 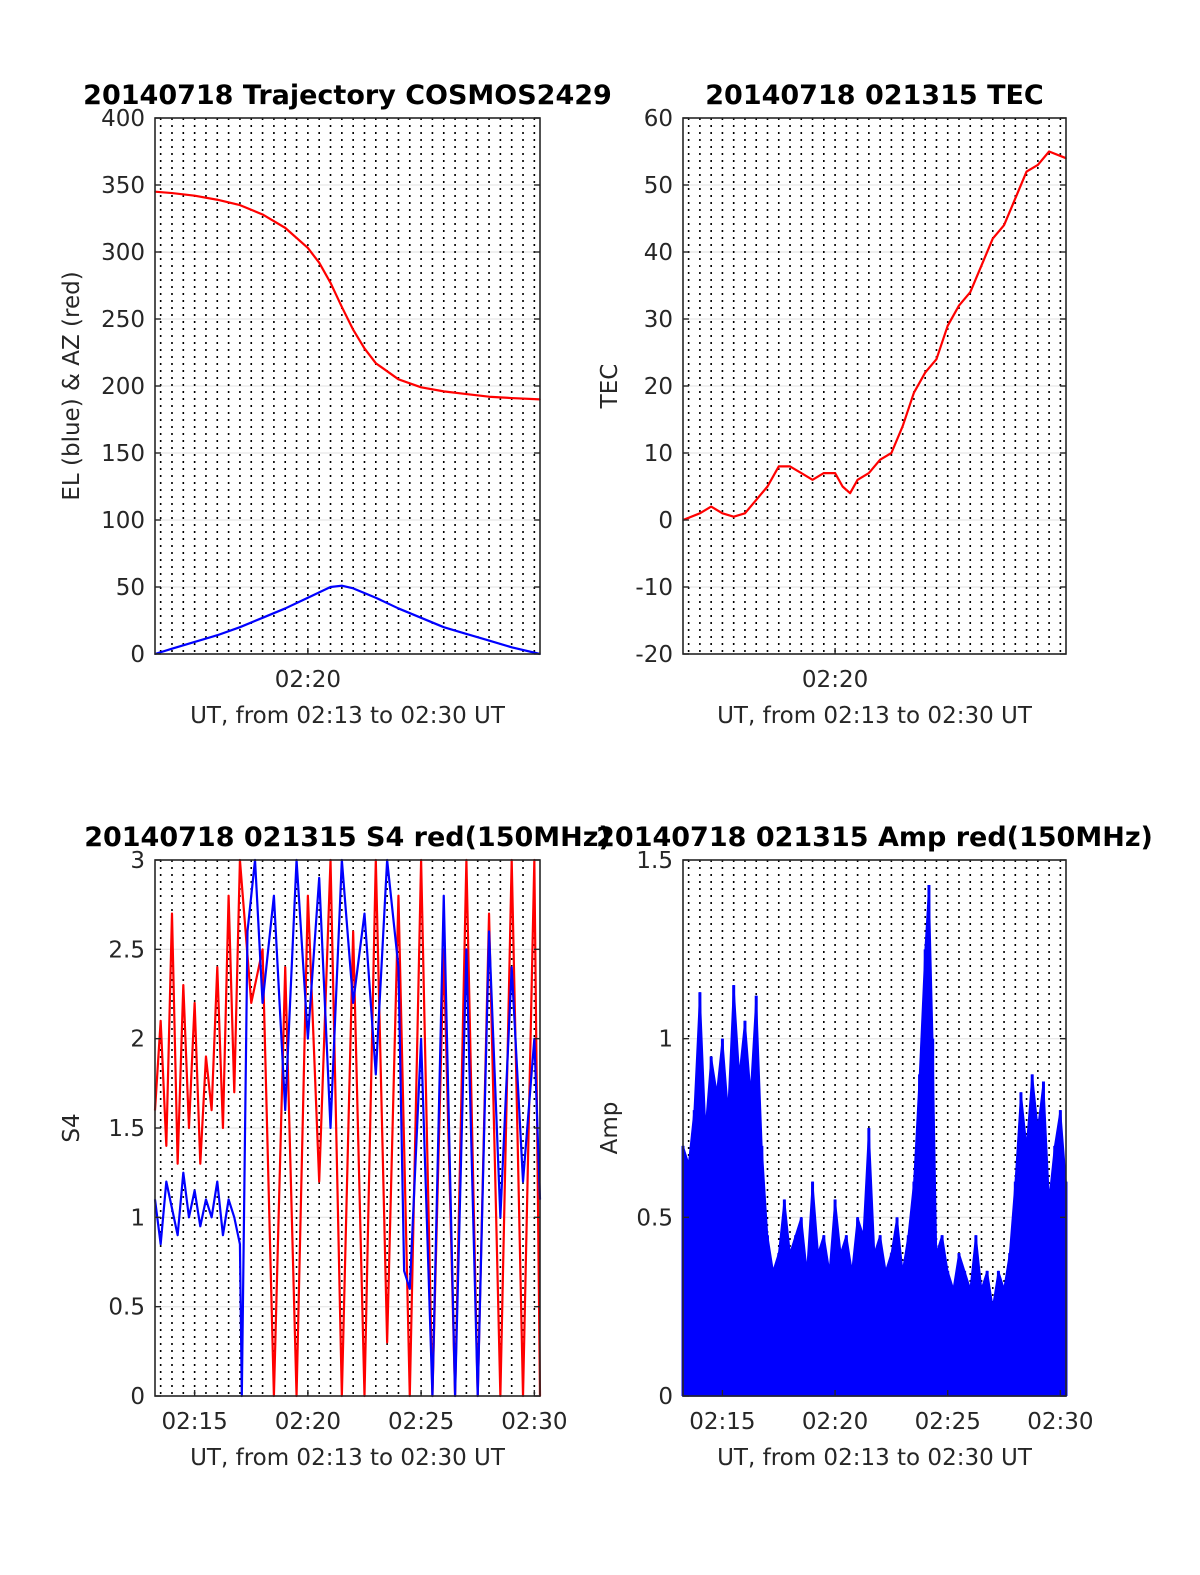 What do you see at coordinates (123, 119) in the screenshot?
I see `y-tick-label: 400` at bounding box center [123, 119].